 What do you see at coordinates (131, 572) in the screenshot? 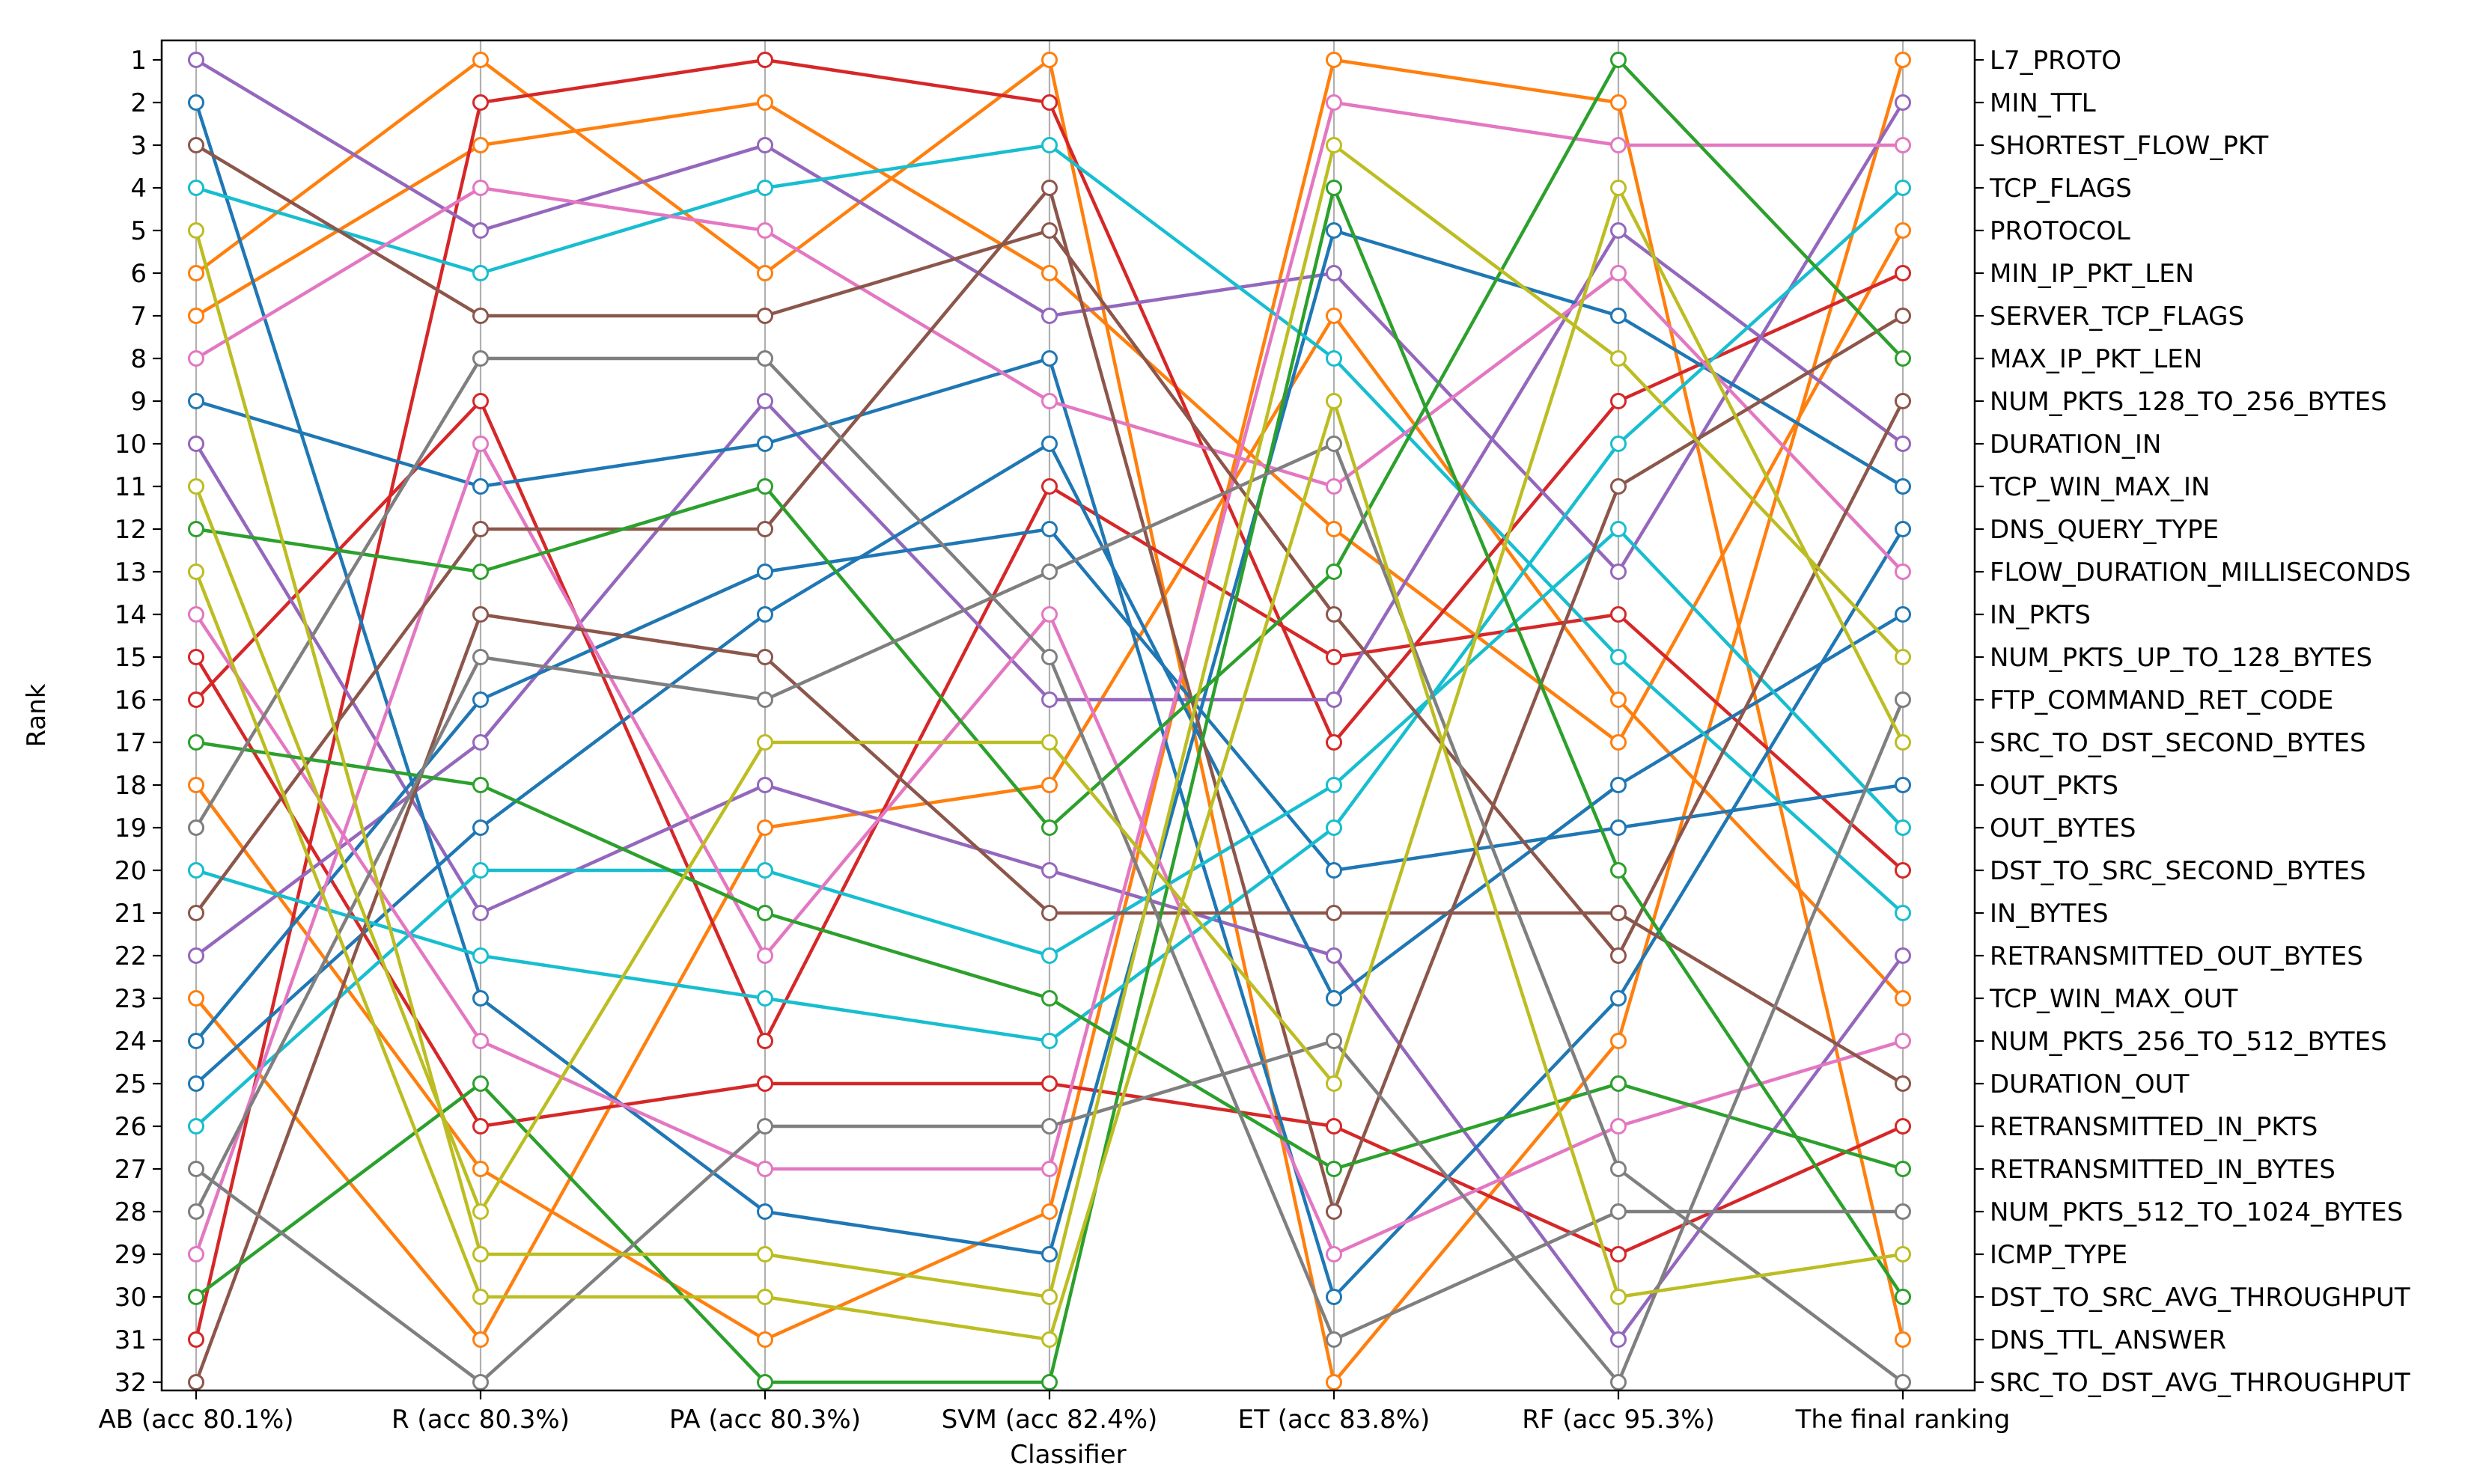
I see `y-tick-label: 13` at bounding box center [131, 572].